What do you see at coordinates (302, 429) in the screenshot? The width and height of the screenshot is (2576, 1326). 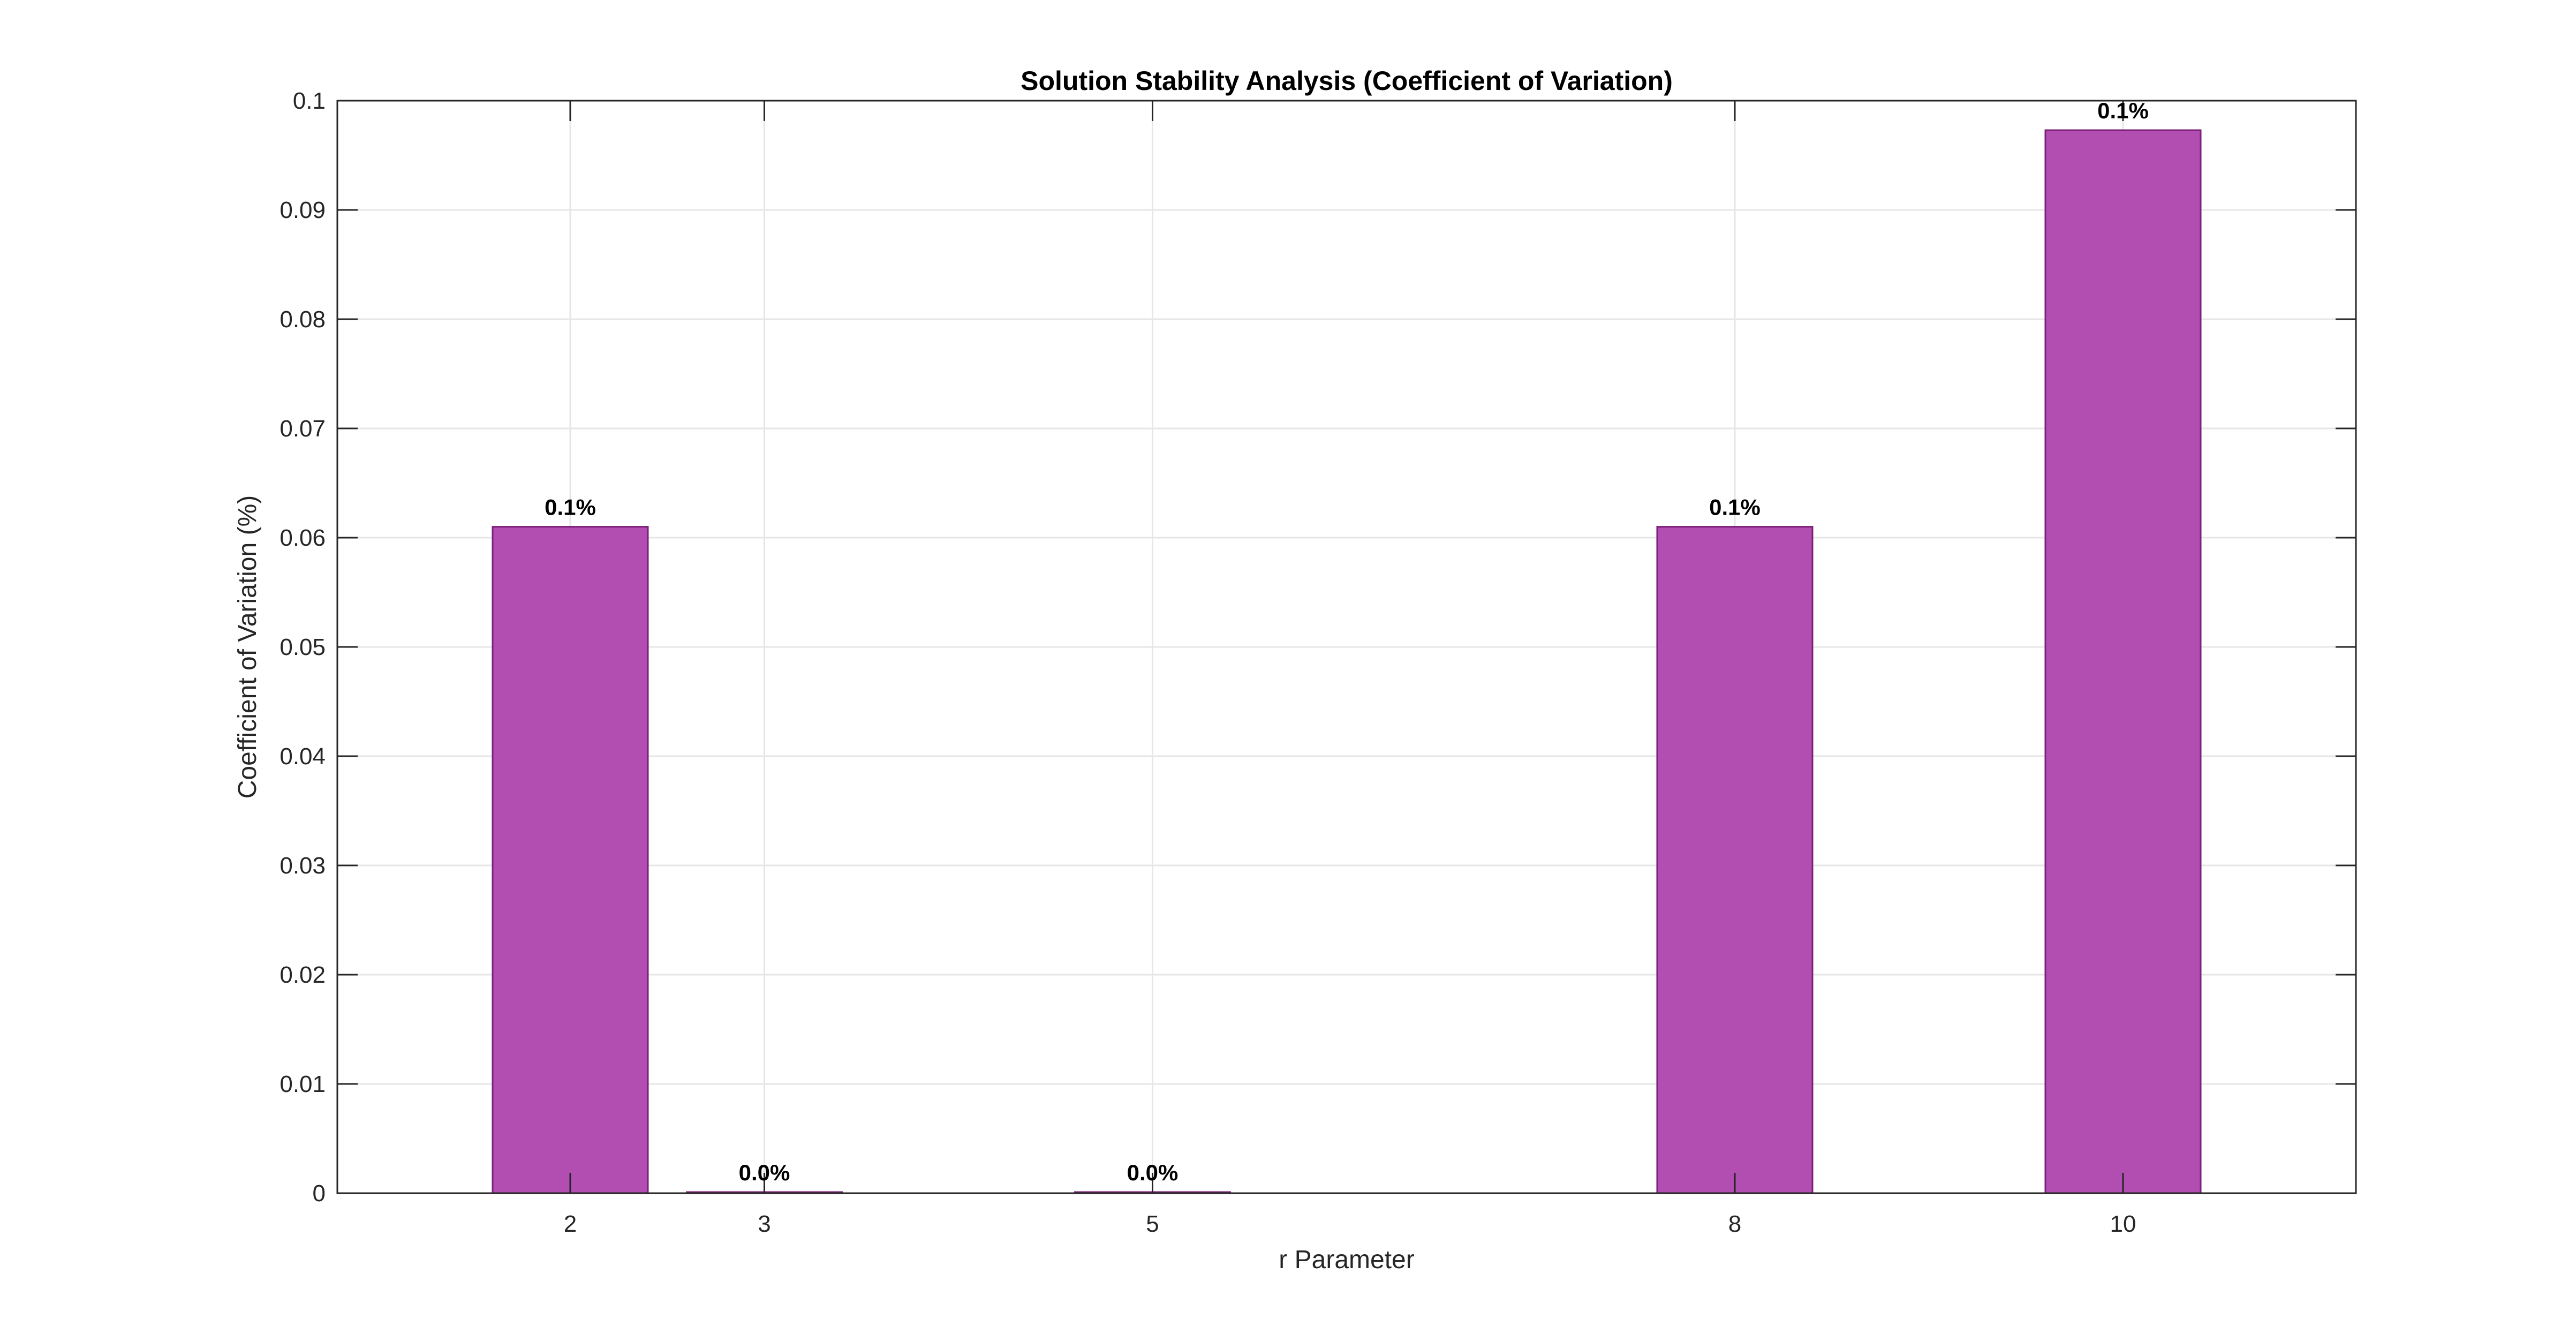 I see `y-tick-label: 0.07` at bounding box center [302, 429].